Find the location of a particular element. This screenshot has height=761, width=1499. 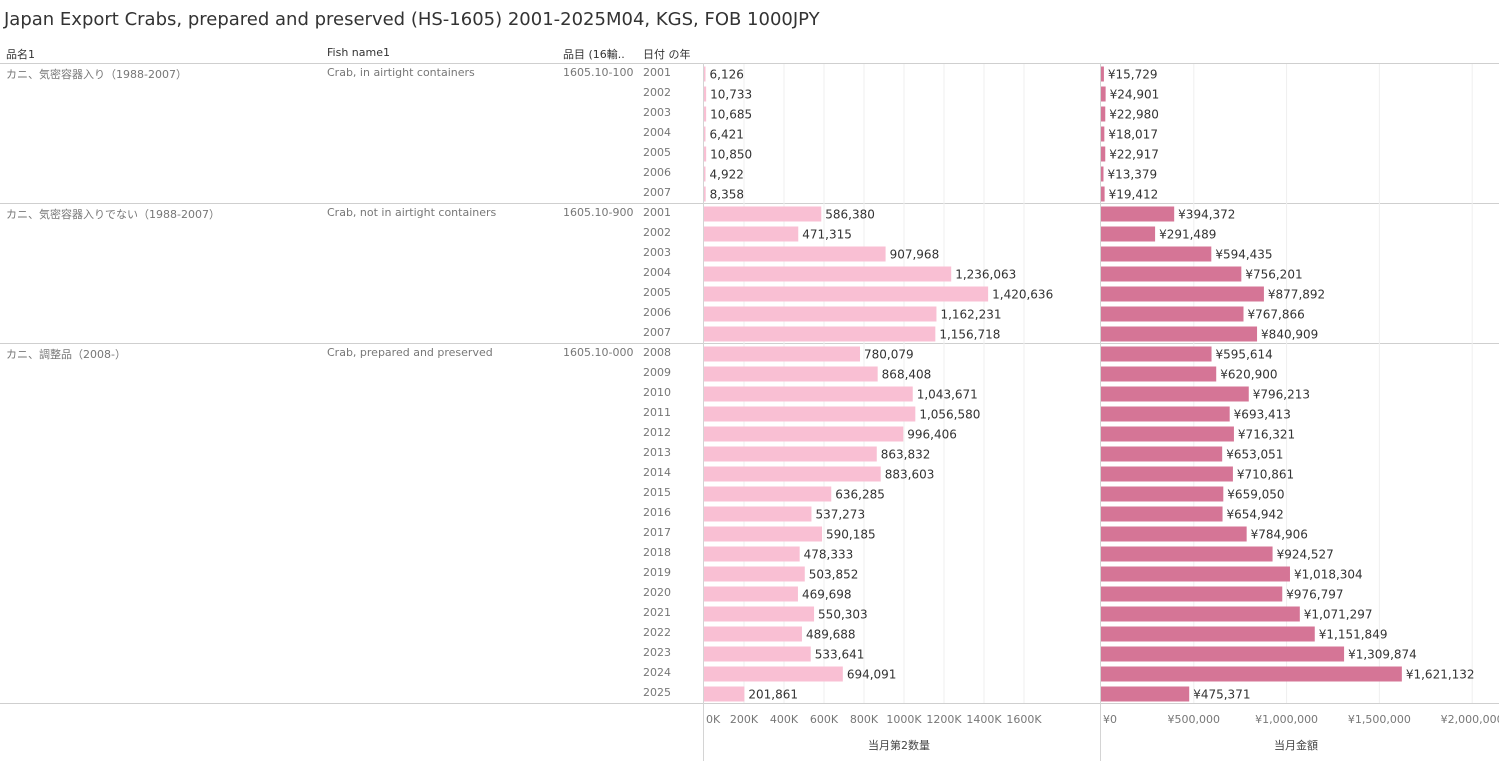

x-tick-label: ¥500,000 is located at coordinates (1194, 719).